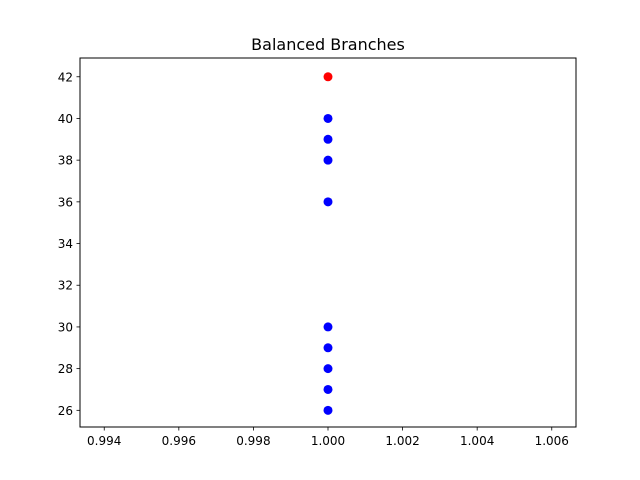  What do you see at coordinates (253, 441) in the screenshot?
I see `x-tick-label: 0.998` at bounding box center [253, 441].